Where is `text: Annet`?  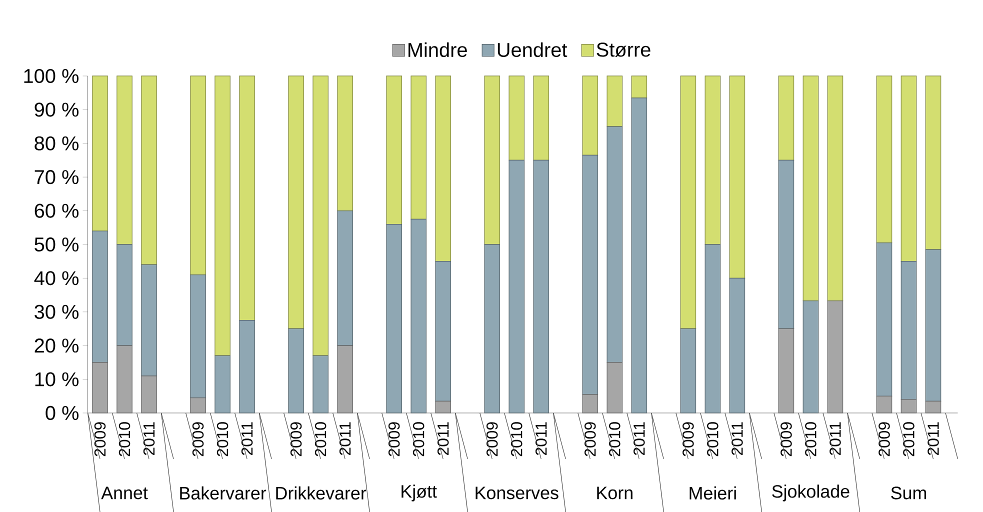
text: Annet is located at coordinates (124, 493).